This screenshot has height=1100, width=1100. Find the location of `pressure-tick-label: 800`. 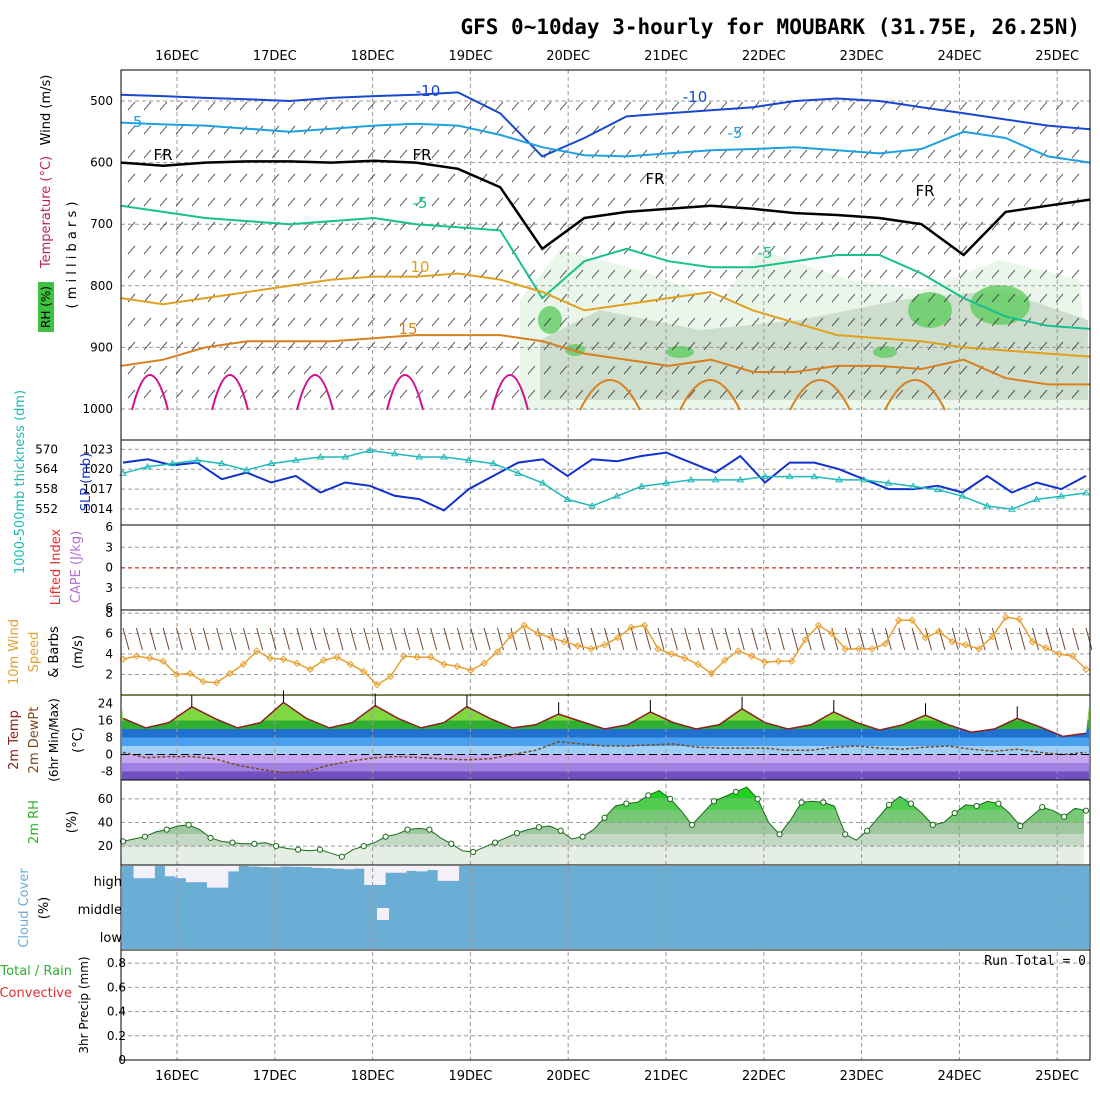

pressure-tick-label: 800 is located at coordinates (101, 286).